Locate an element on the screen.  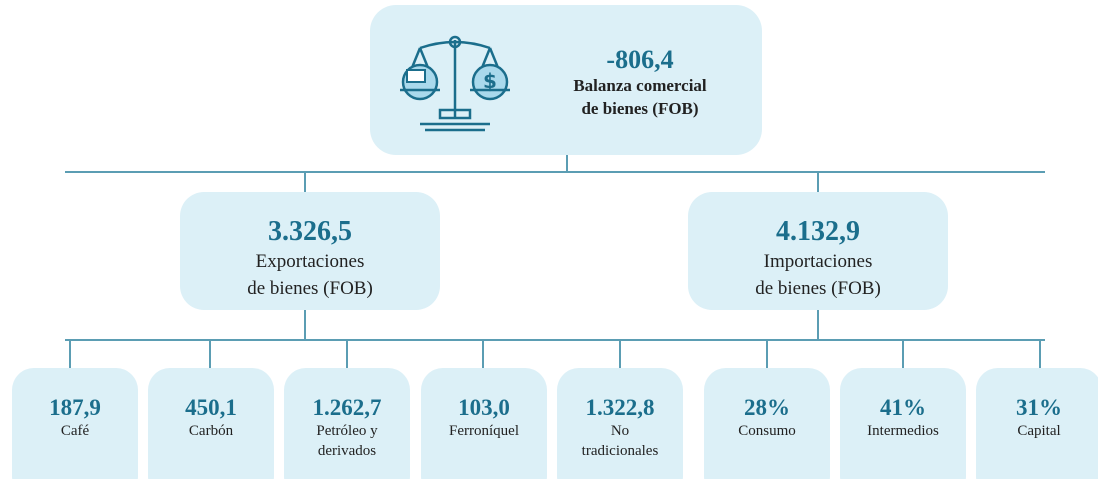
node-label: derivados is located at coordinates (347, 451).